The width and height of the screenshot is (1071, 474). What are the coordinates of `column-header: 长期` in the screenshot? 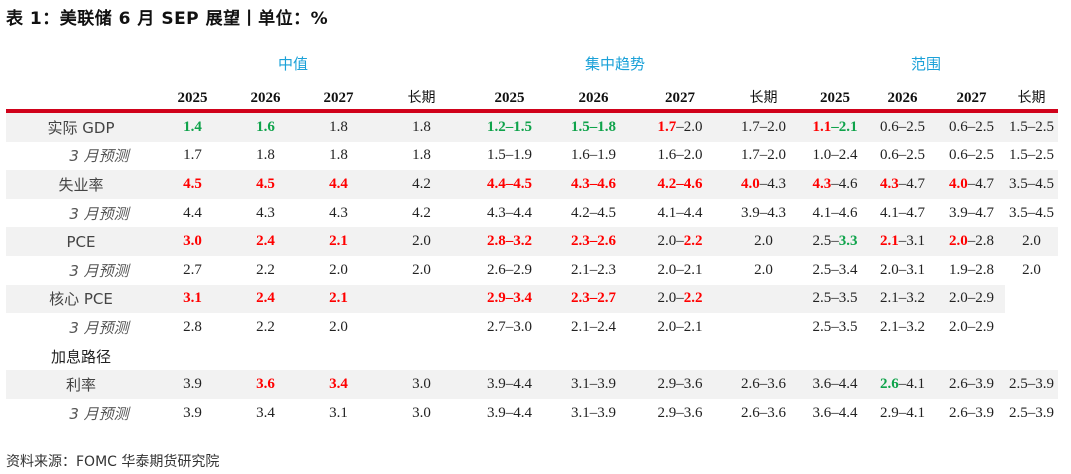 It's located at (421, 98).